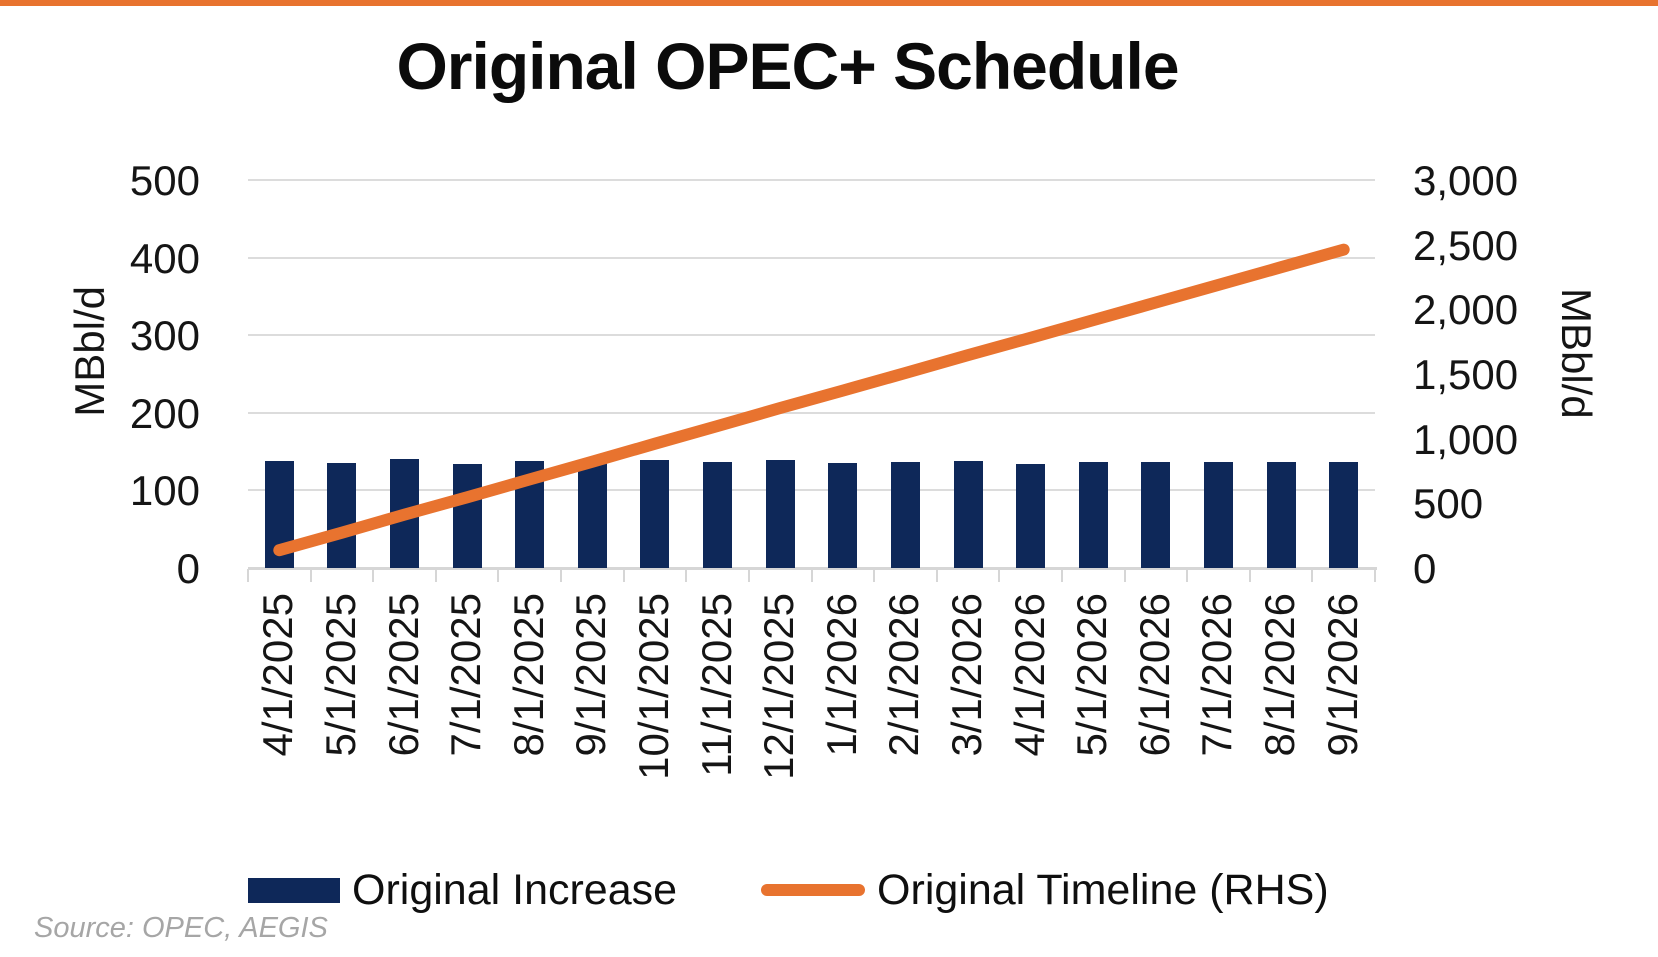  Describe the element at coordinates (779, 686) in the screenshot. I see `x-tick-label: 12/1/2025` at that location.